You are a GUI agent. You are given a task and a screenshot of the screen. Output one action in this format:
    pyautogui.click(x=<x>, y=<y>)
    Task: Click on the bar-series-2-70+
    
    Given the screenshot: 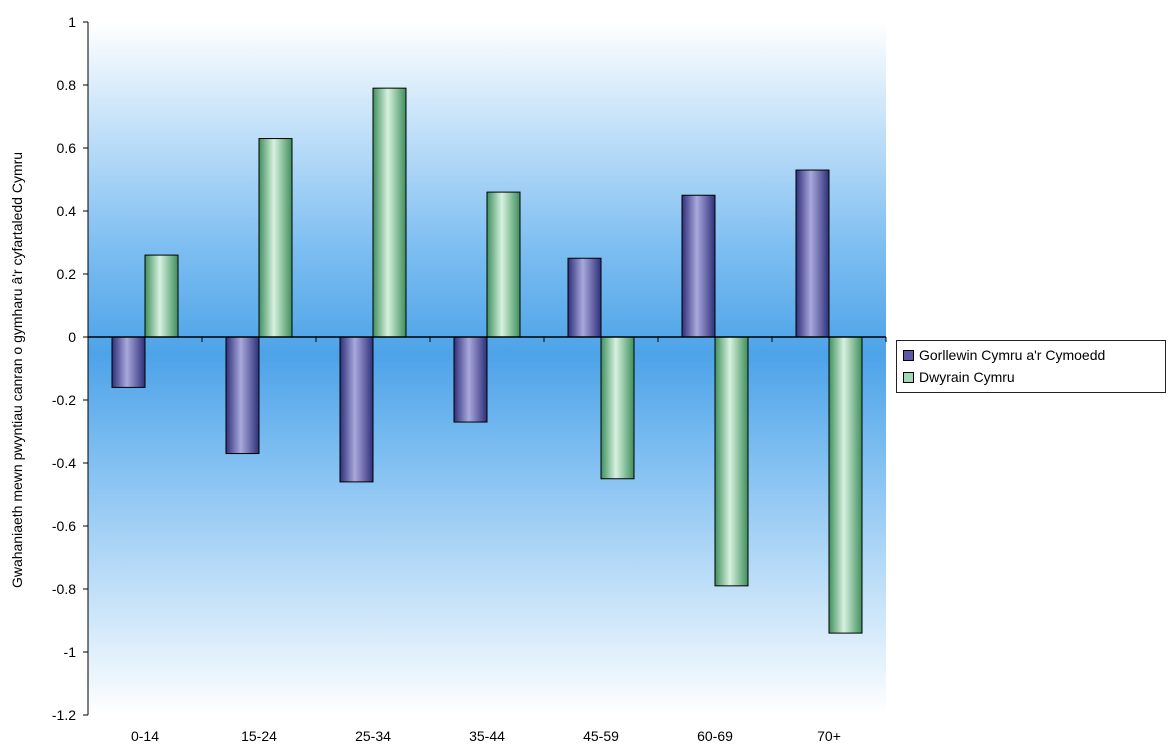 What is the action you would take?
    pyautogui.click(x=845, y=485)
    